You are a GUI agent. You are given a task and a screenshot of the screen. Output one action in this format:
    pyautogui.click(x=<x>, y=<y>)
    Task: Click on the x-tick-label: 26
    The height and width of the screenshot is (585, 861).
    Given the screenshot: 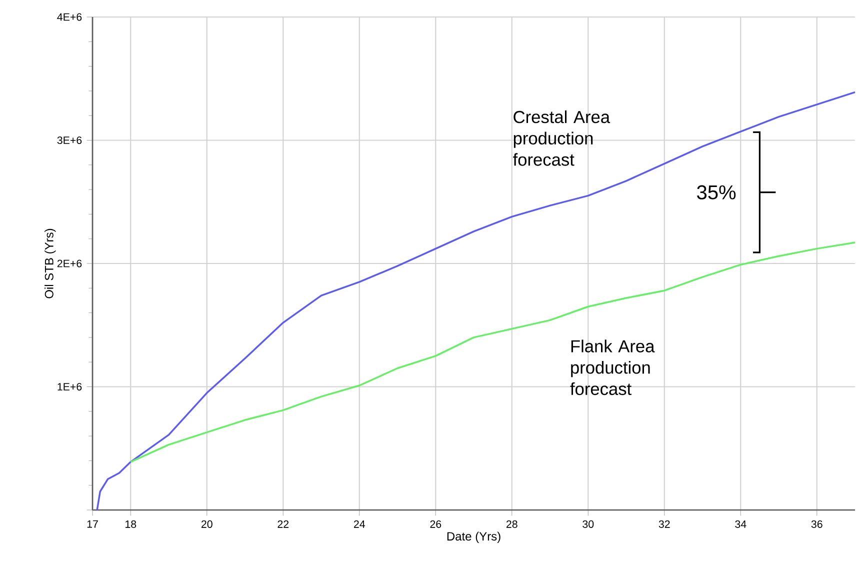 What is the action you would take?
    pyautogui.click(x=436, y=524)
    